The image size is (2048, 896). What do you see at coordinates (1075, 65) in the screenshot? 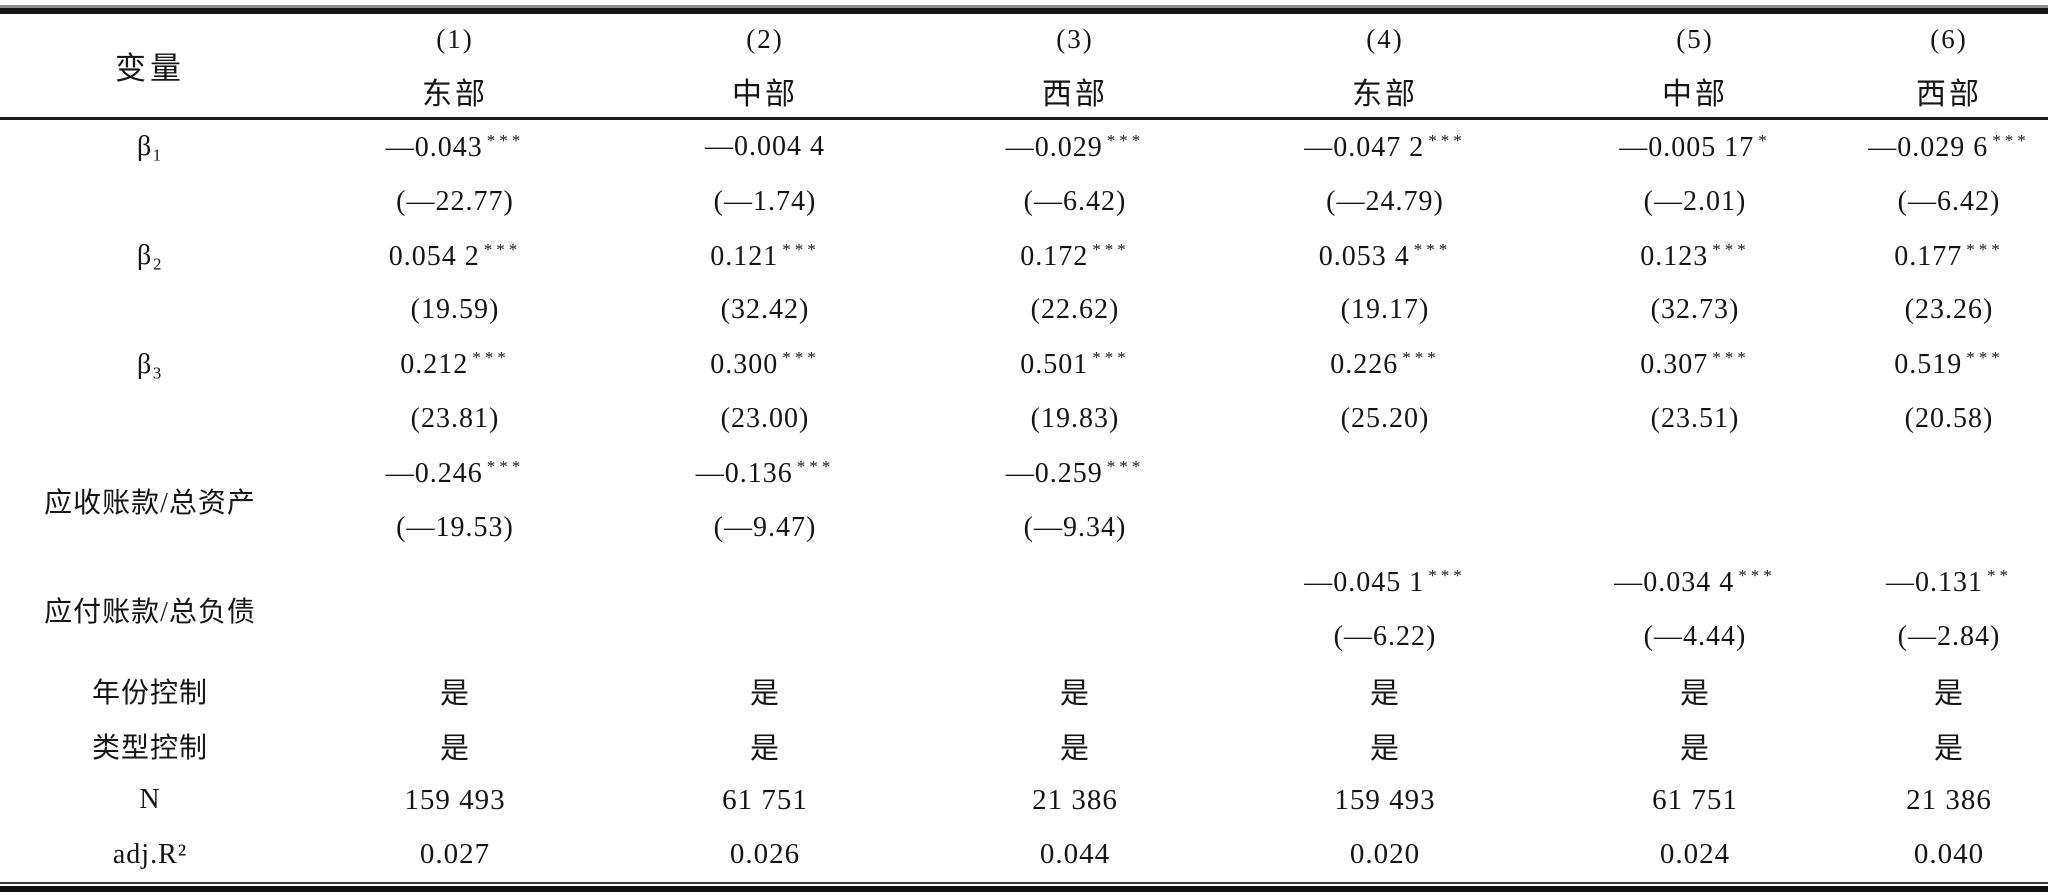
I see `header-col-3: (3) 西部` at bounding box center [1075, 65].